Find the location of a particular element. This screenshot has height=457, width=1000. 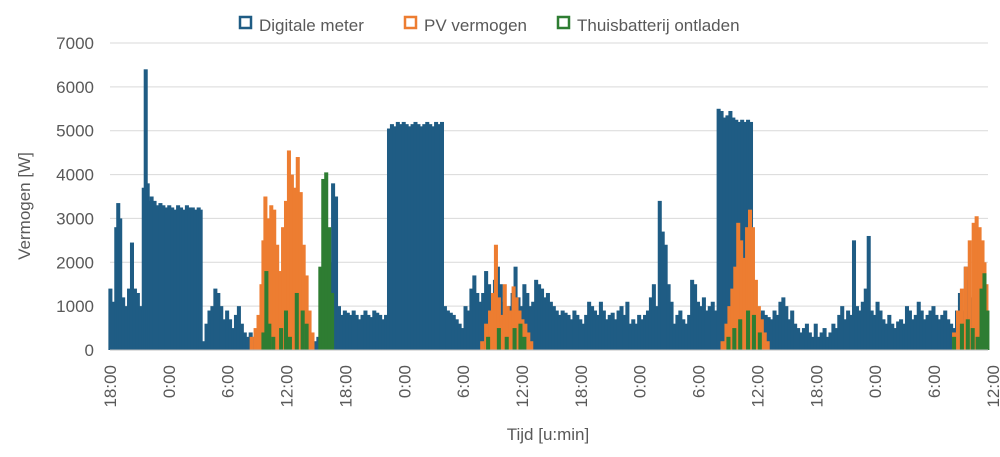

y-tick-label: 4000 is located at coordinates (75, 175).